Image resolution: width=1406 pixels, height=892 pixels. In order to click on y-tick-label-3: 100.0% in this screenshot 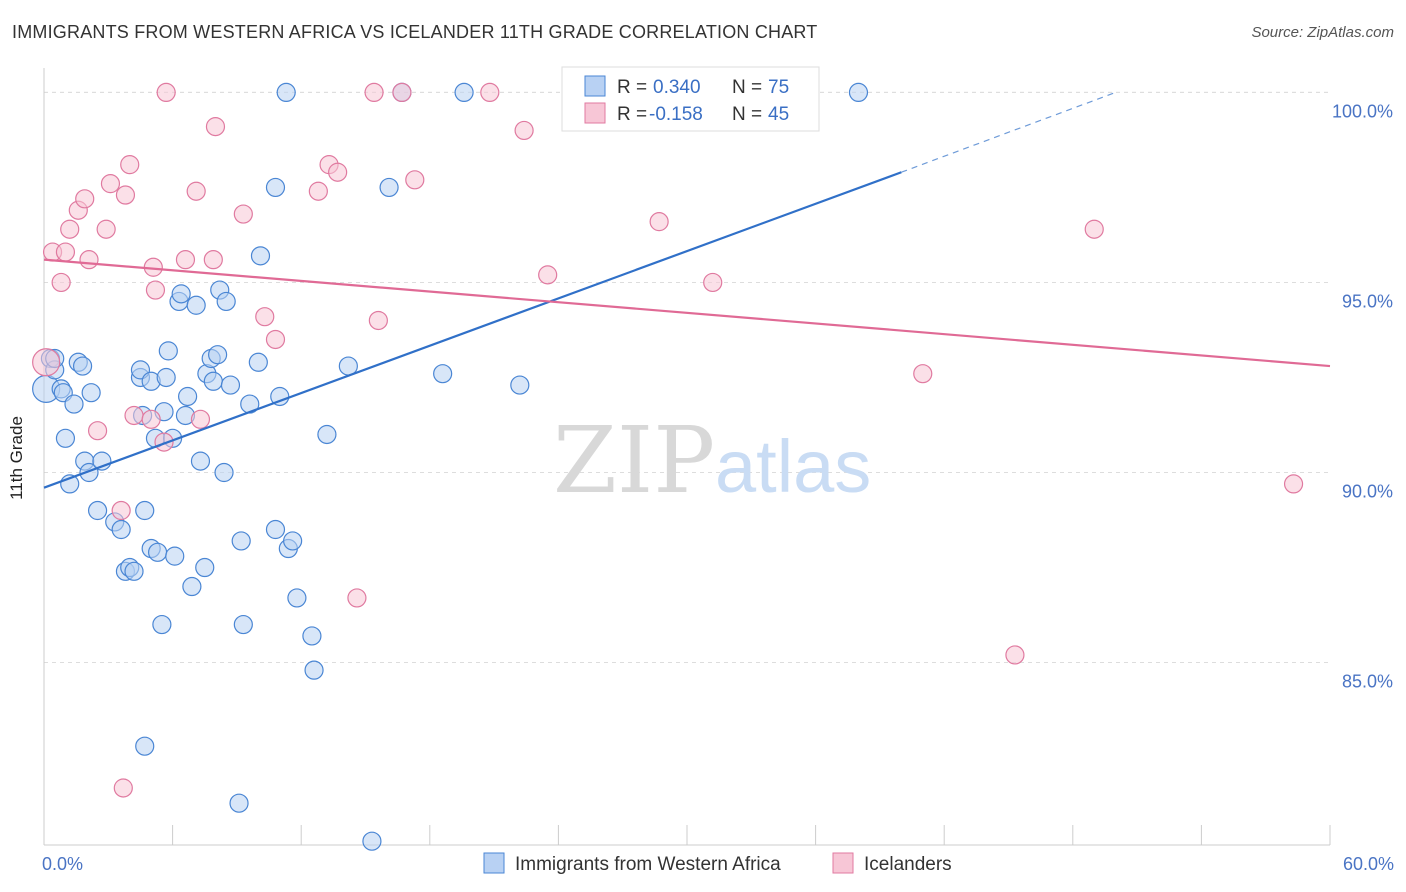, I will do `click(1362, 111)`.